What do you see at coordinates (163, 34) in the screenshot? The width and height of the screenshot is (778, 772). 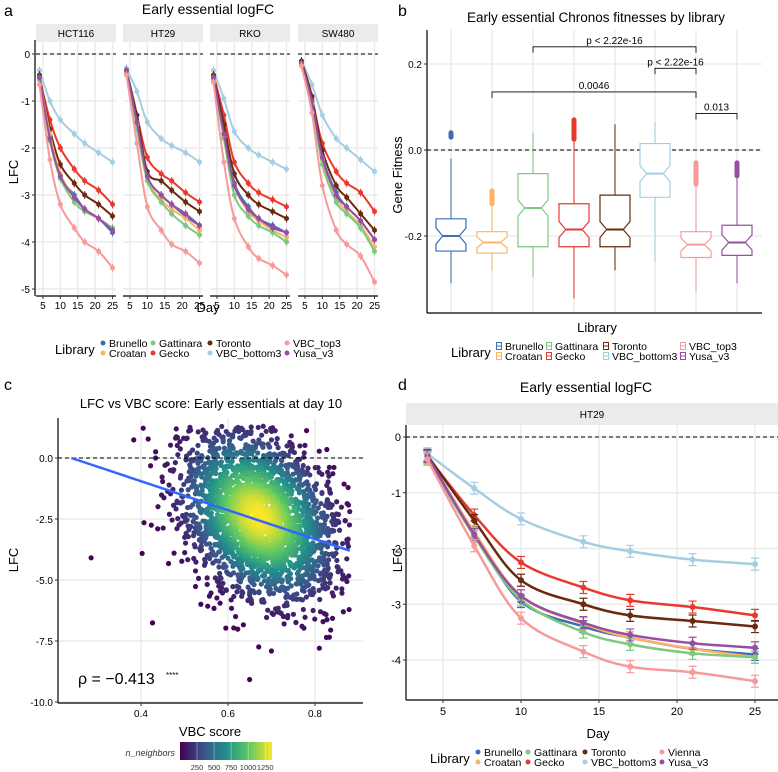 I see `facet-label: HT29` at bounding box center [163, 34].